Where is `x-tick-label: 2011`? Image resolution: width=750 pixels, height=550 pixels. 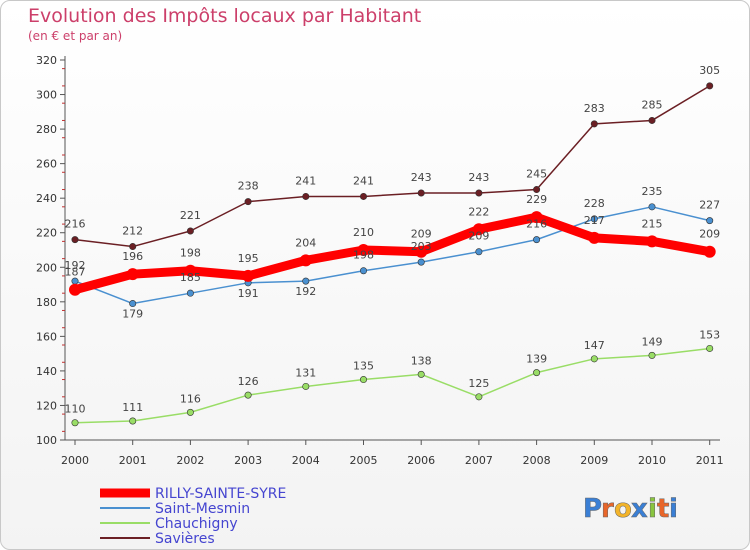 x-tick-label: 2011 is located at coordinates (710, 460).